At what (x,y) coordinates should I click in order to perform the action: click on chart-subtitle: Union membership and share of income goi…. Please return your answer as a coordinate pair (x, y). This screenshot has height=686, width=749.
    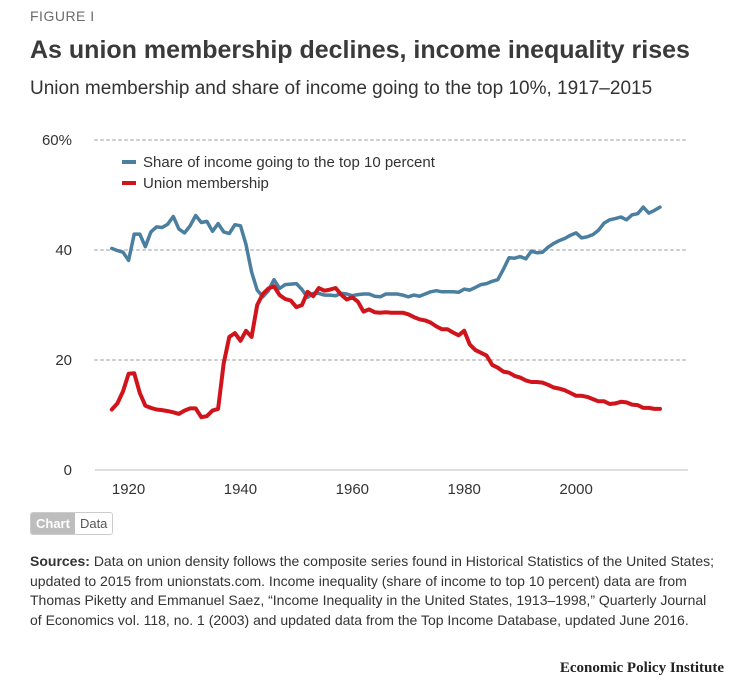
    Looking at the image, I should click on (341, 88).